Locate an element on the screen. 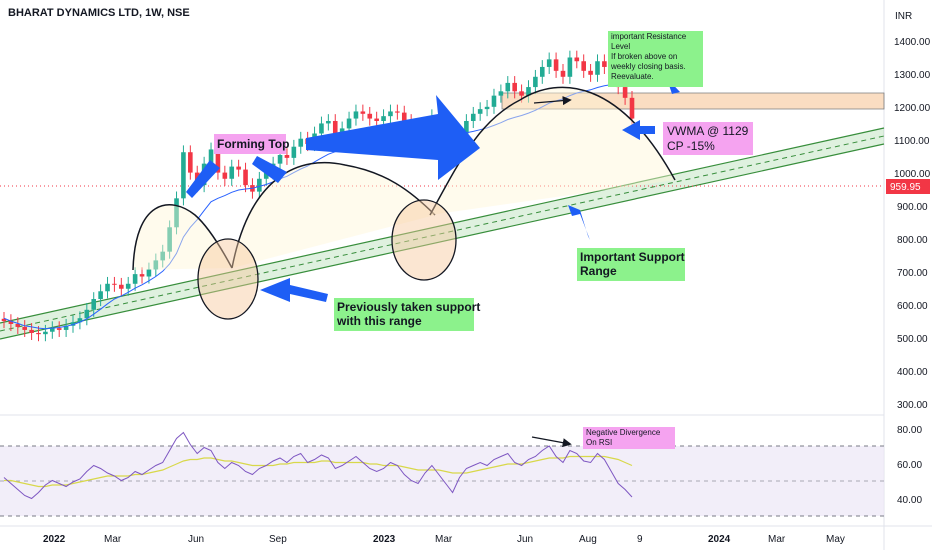 The width and height of the screenshot is (932, 550). vwma-label: VWMA @ 1129 CP -15% is located at coordinates (708, 138).